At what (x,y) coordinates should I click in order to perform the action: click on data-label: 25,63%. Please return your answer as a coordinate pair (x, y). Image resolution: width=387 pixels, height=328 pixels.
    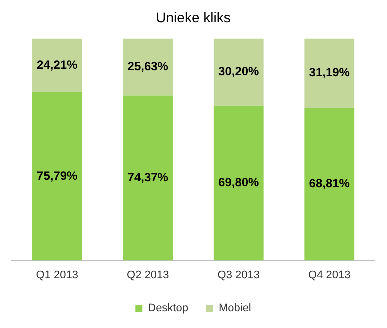
    Looking at the image, I should click on (148, 67).